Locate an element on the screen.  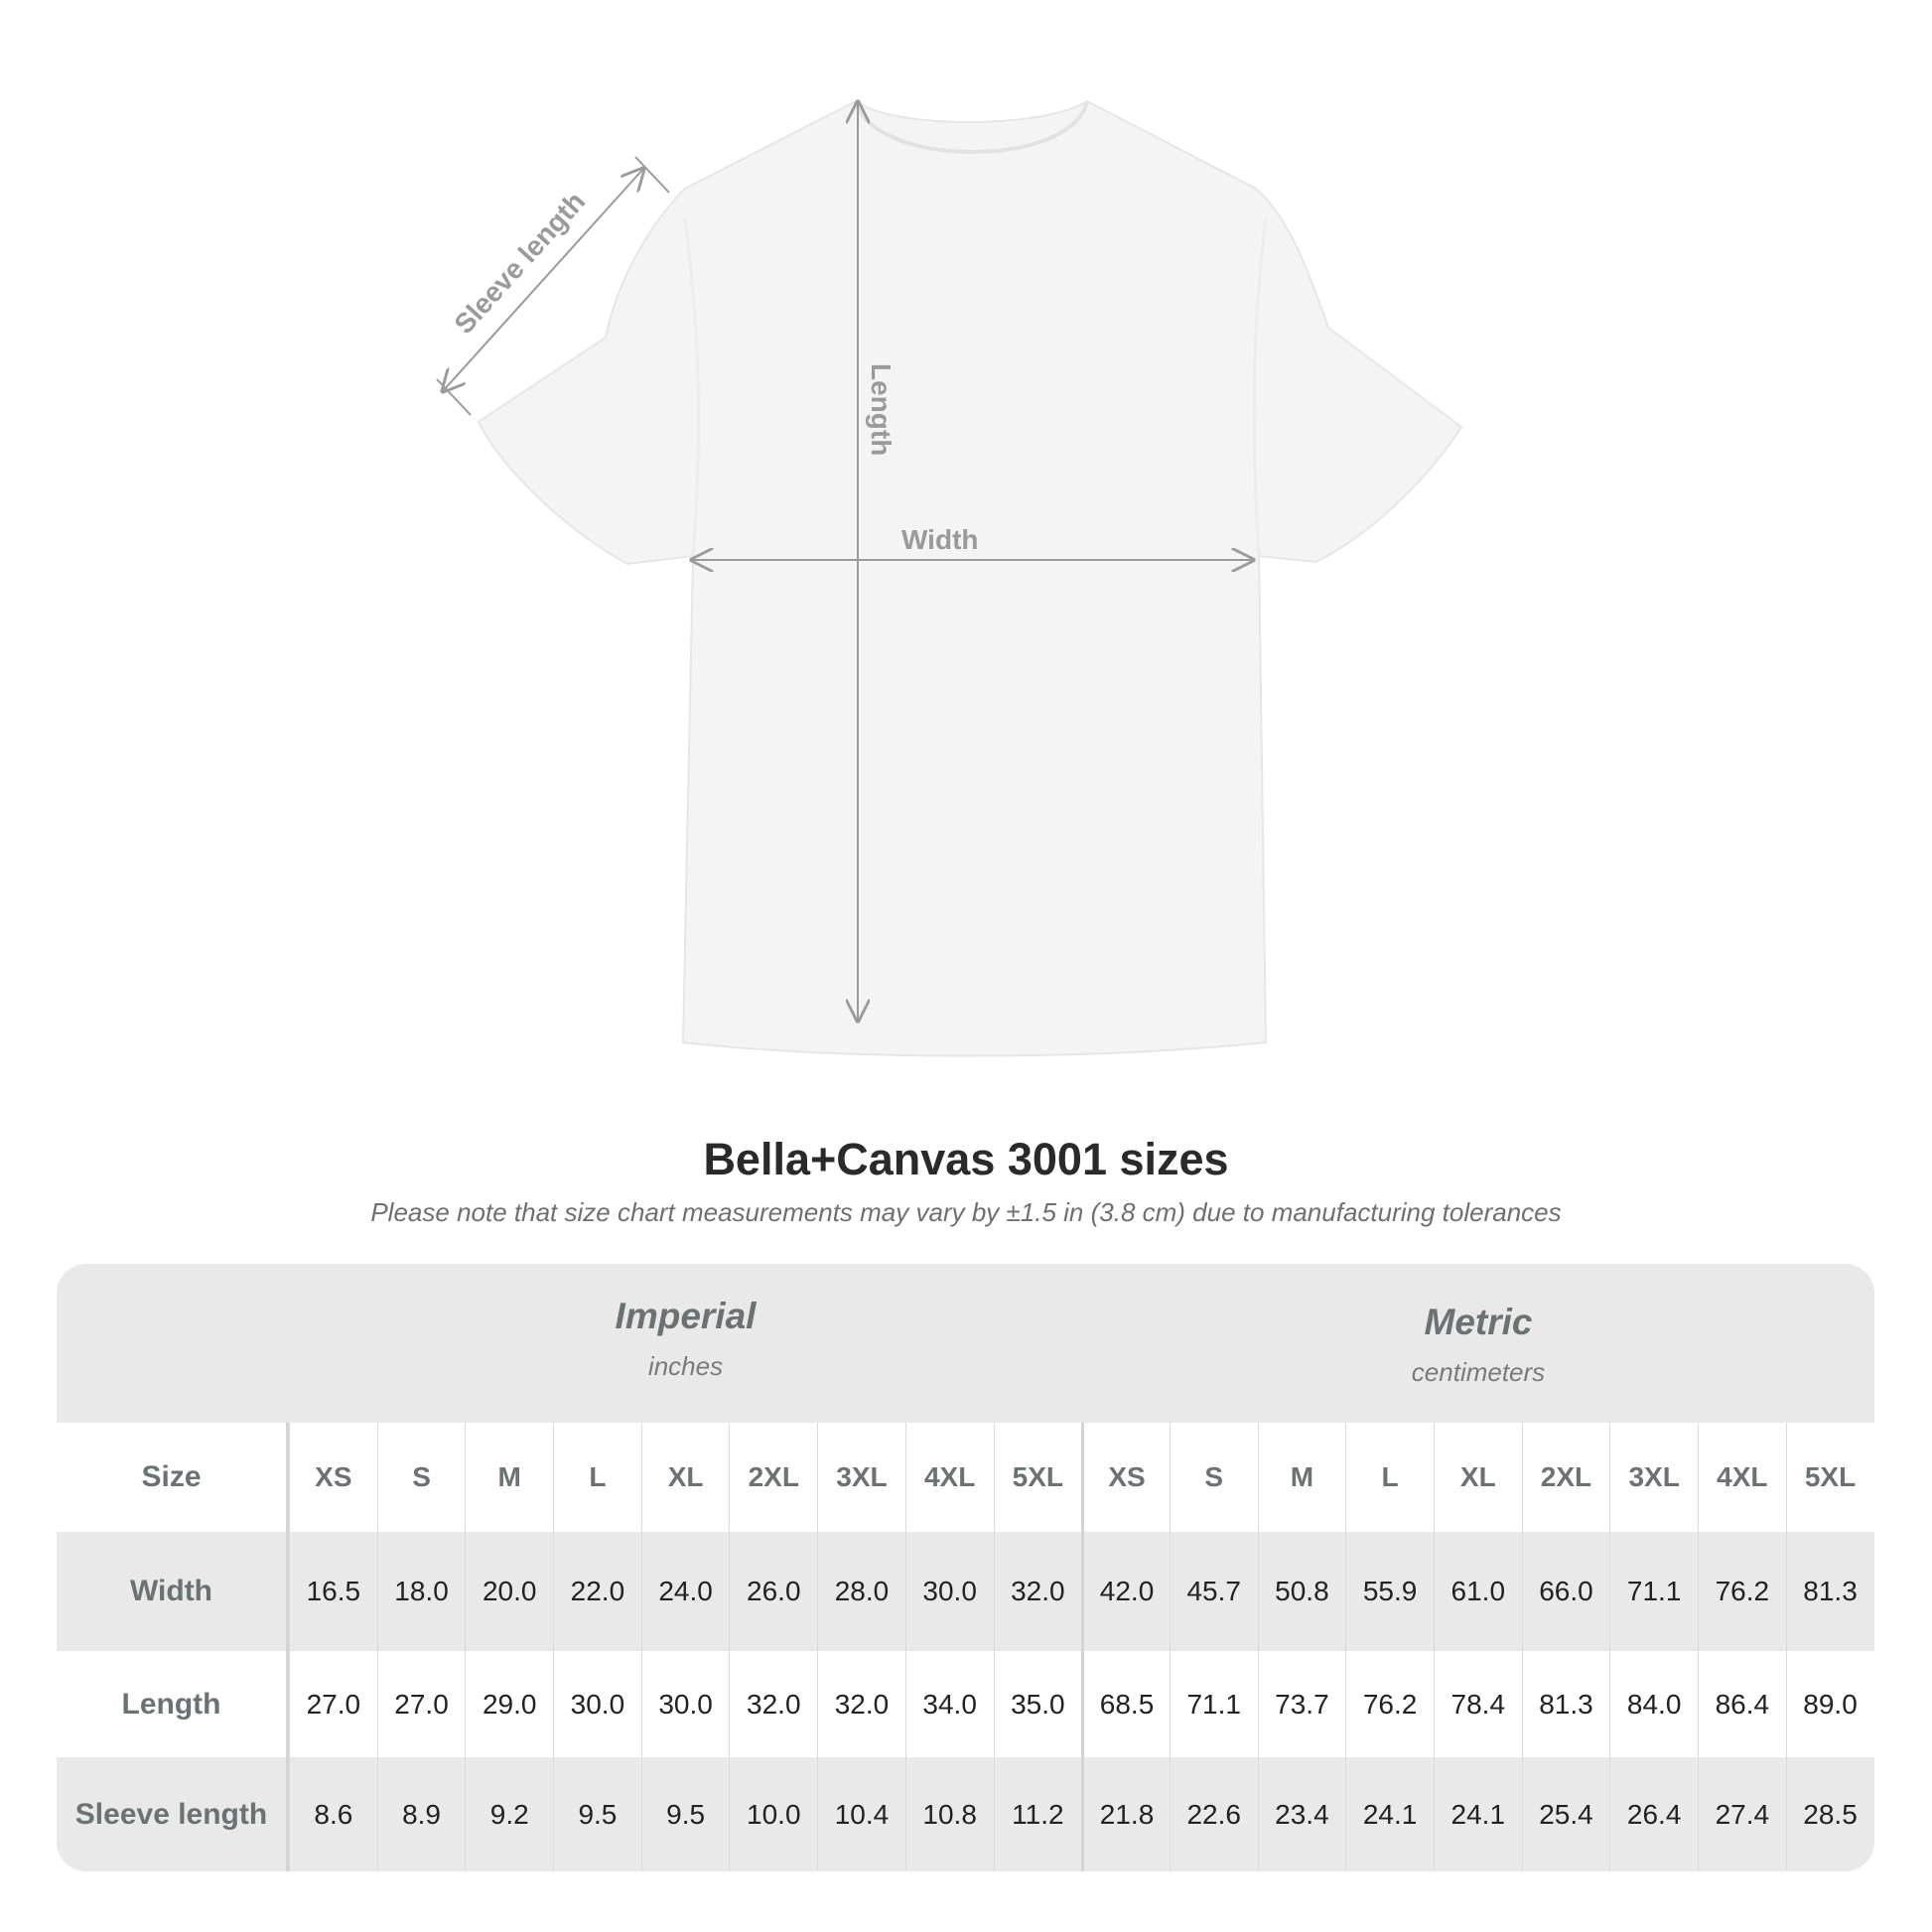
imperial-value-cell: 34.0 is located at coordinates (949, 1704).